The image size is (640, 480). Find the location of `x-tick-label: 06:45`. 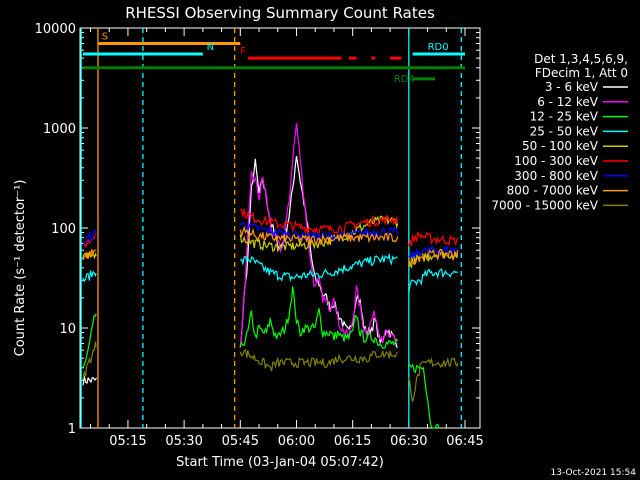

x-tick-label: 06:45 is located at coordinates (464, 441).